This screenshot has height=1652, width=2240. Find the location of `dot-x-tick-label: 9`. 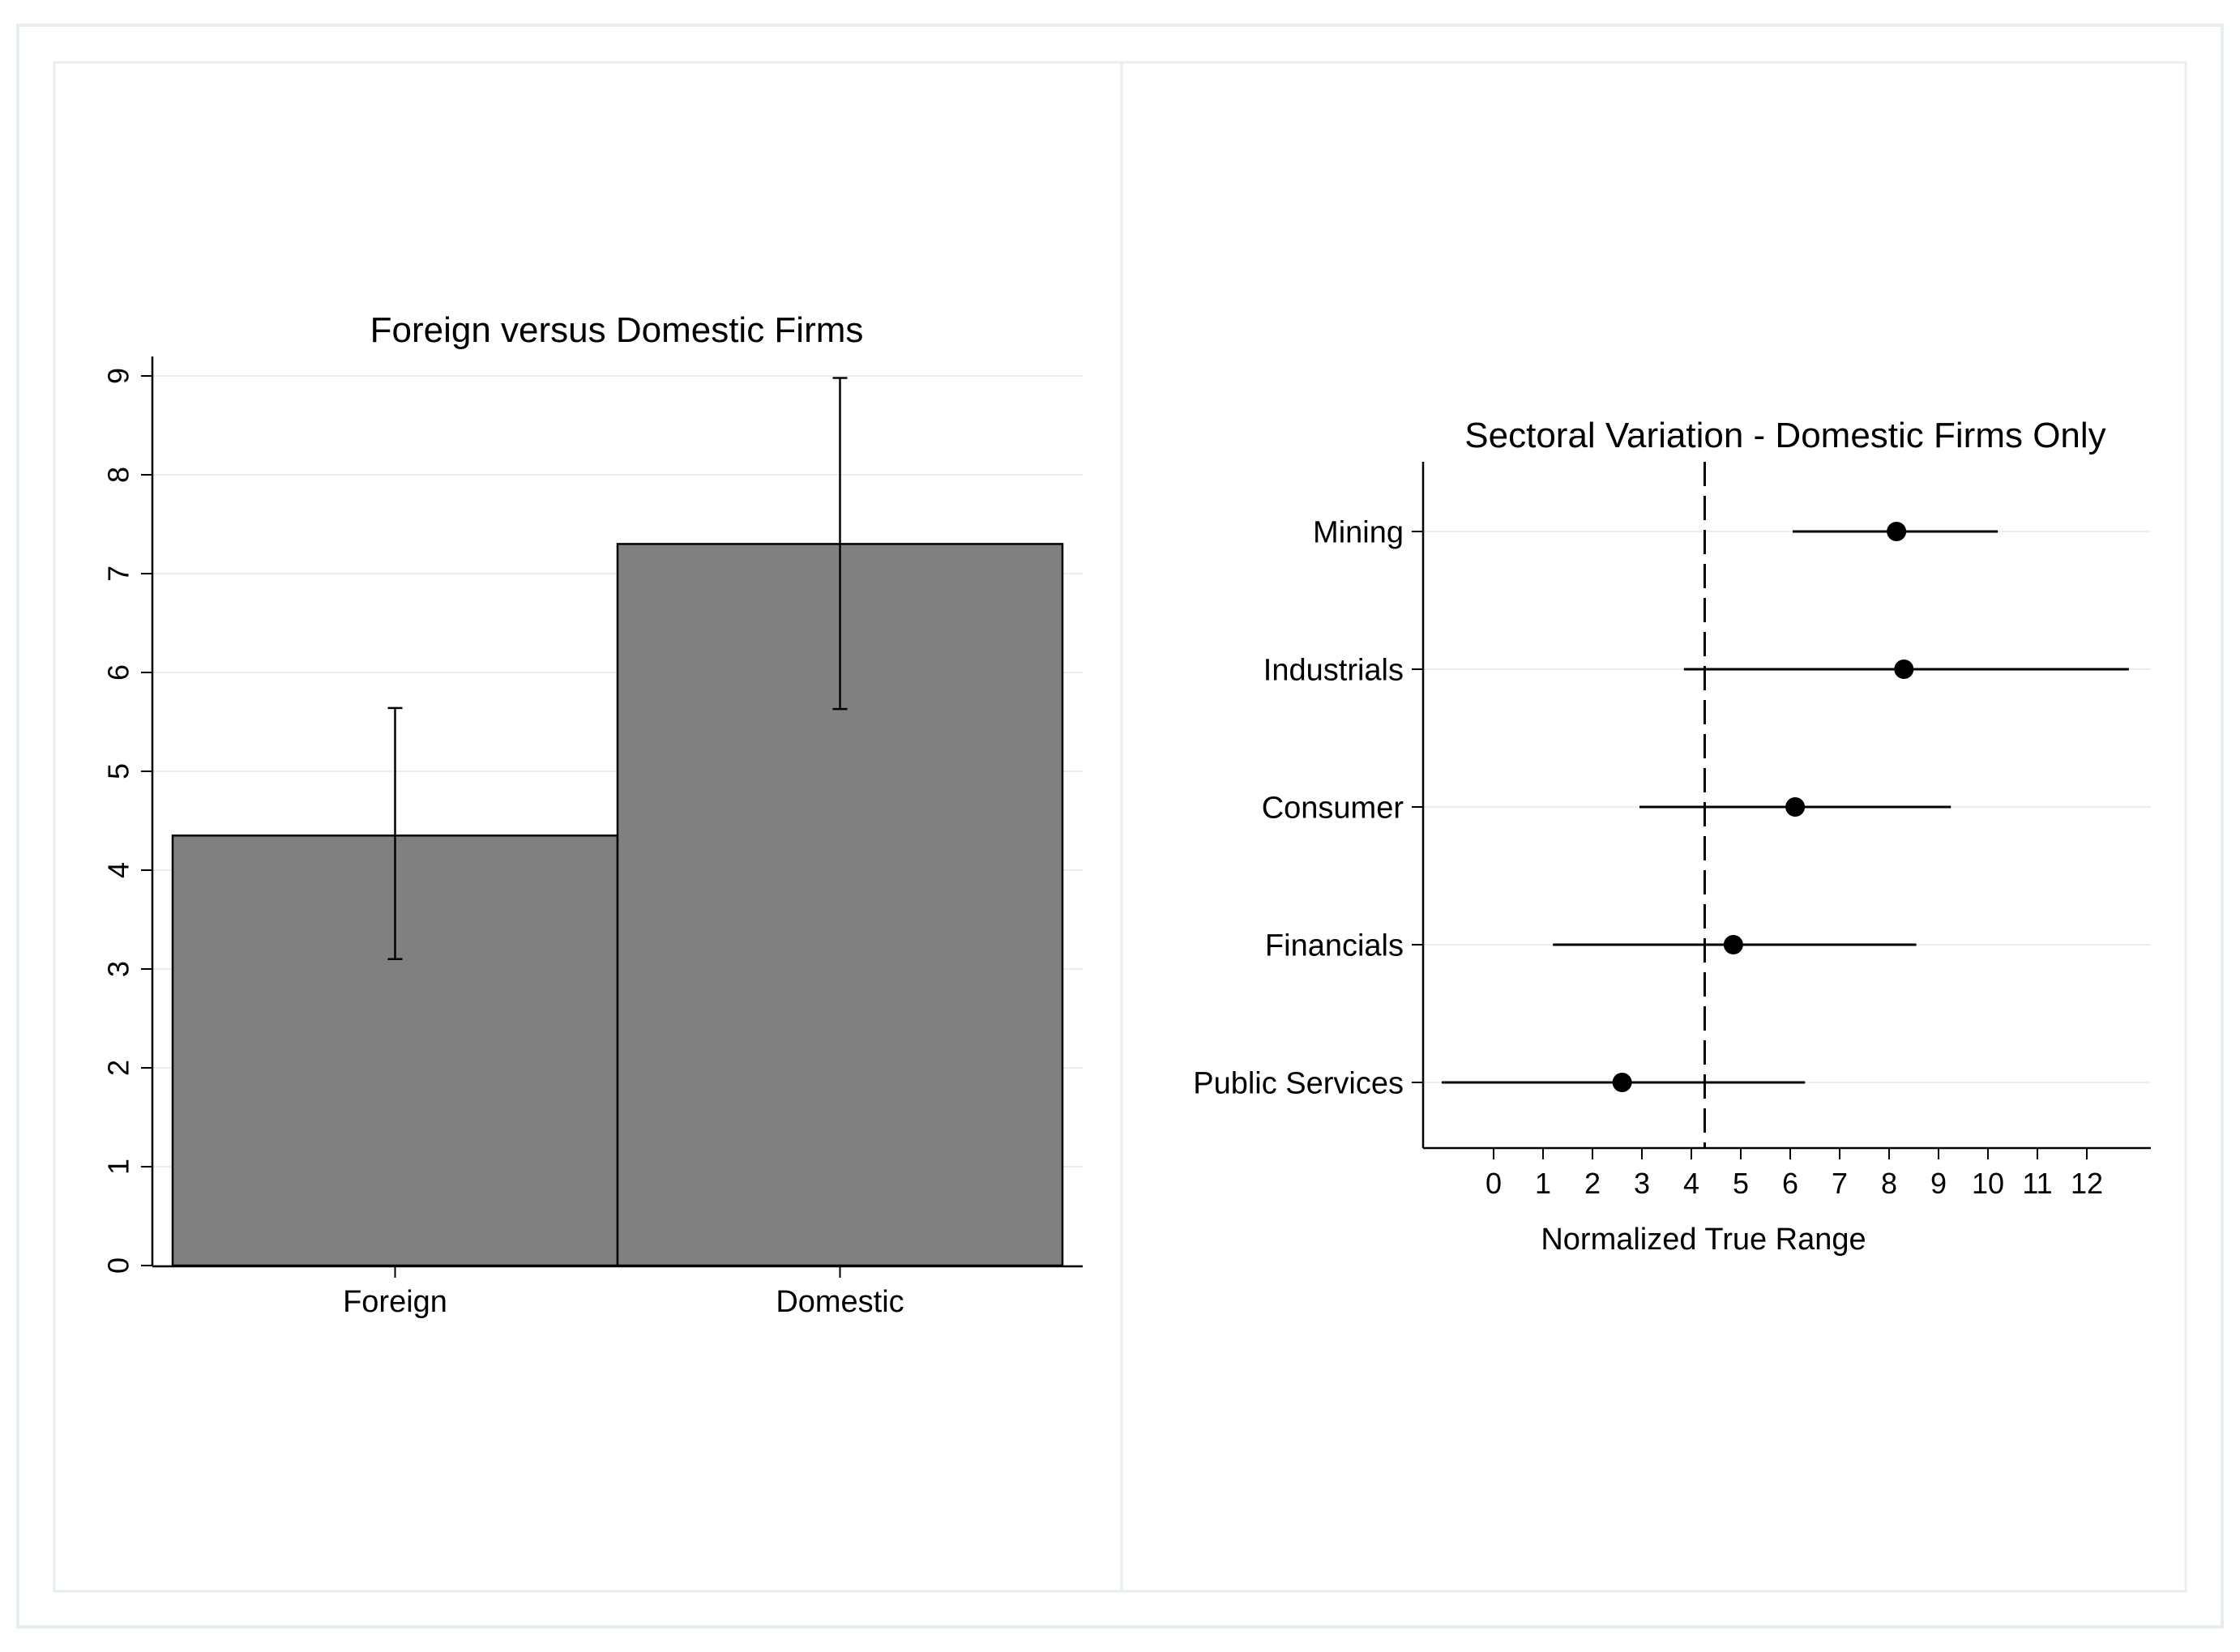

dot-x-tick-label: 9 is located at coordinates (1938, 1183).